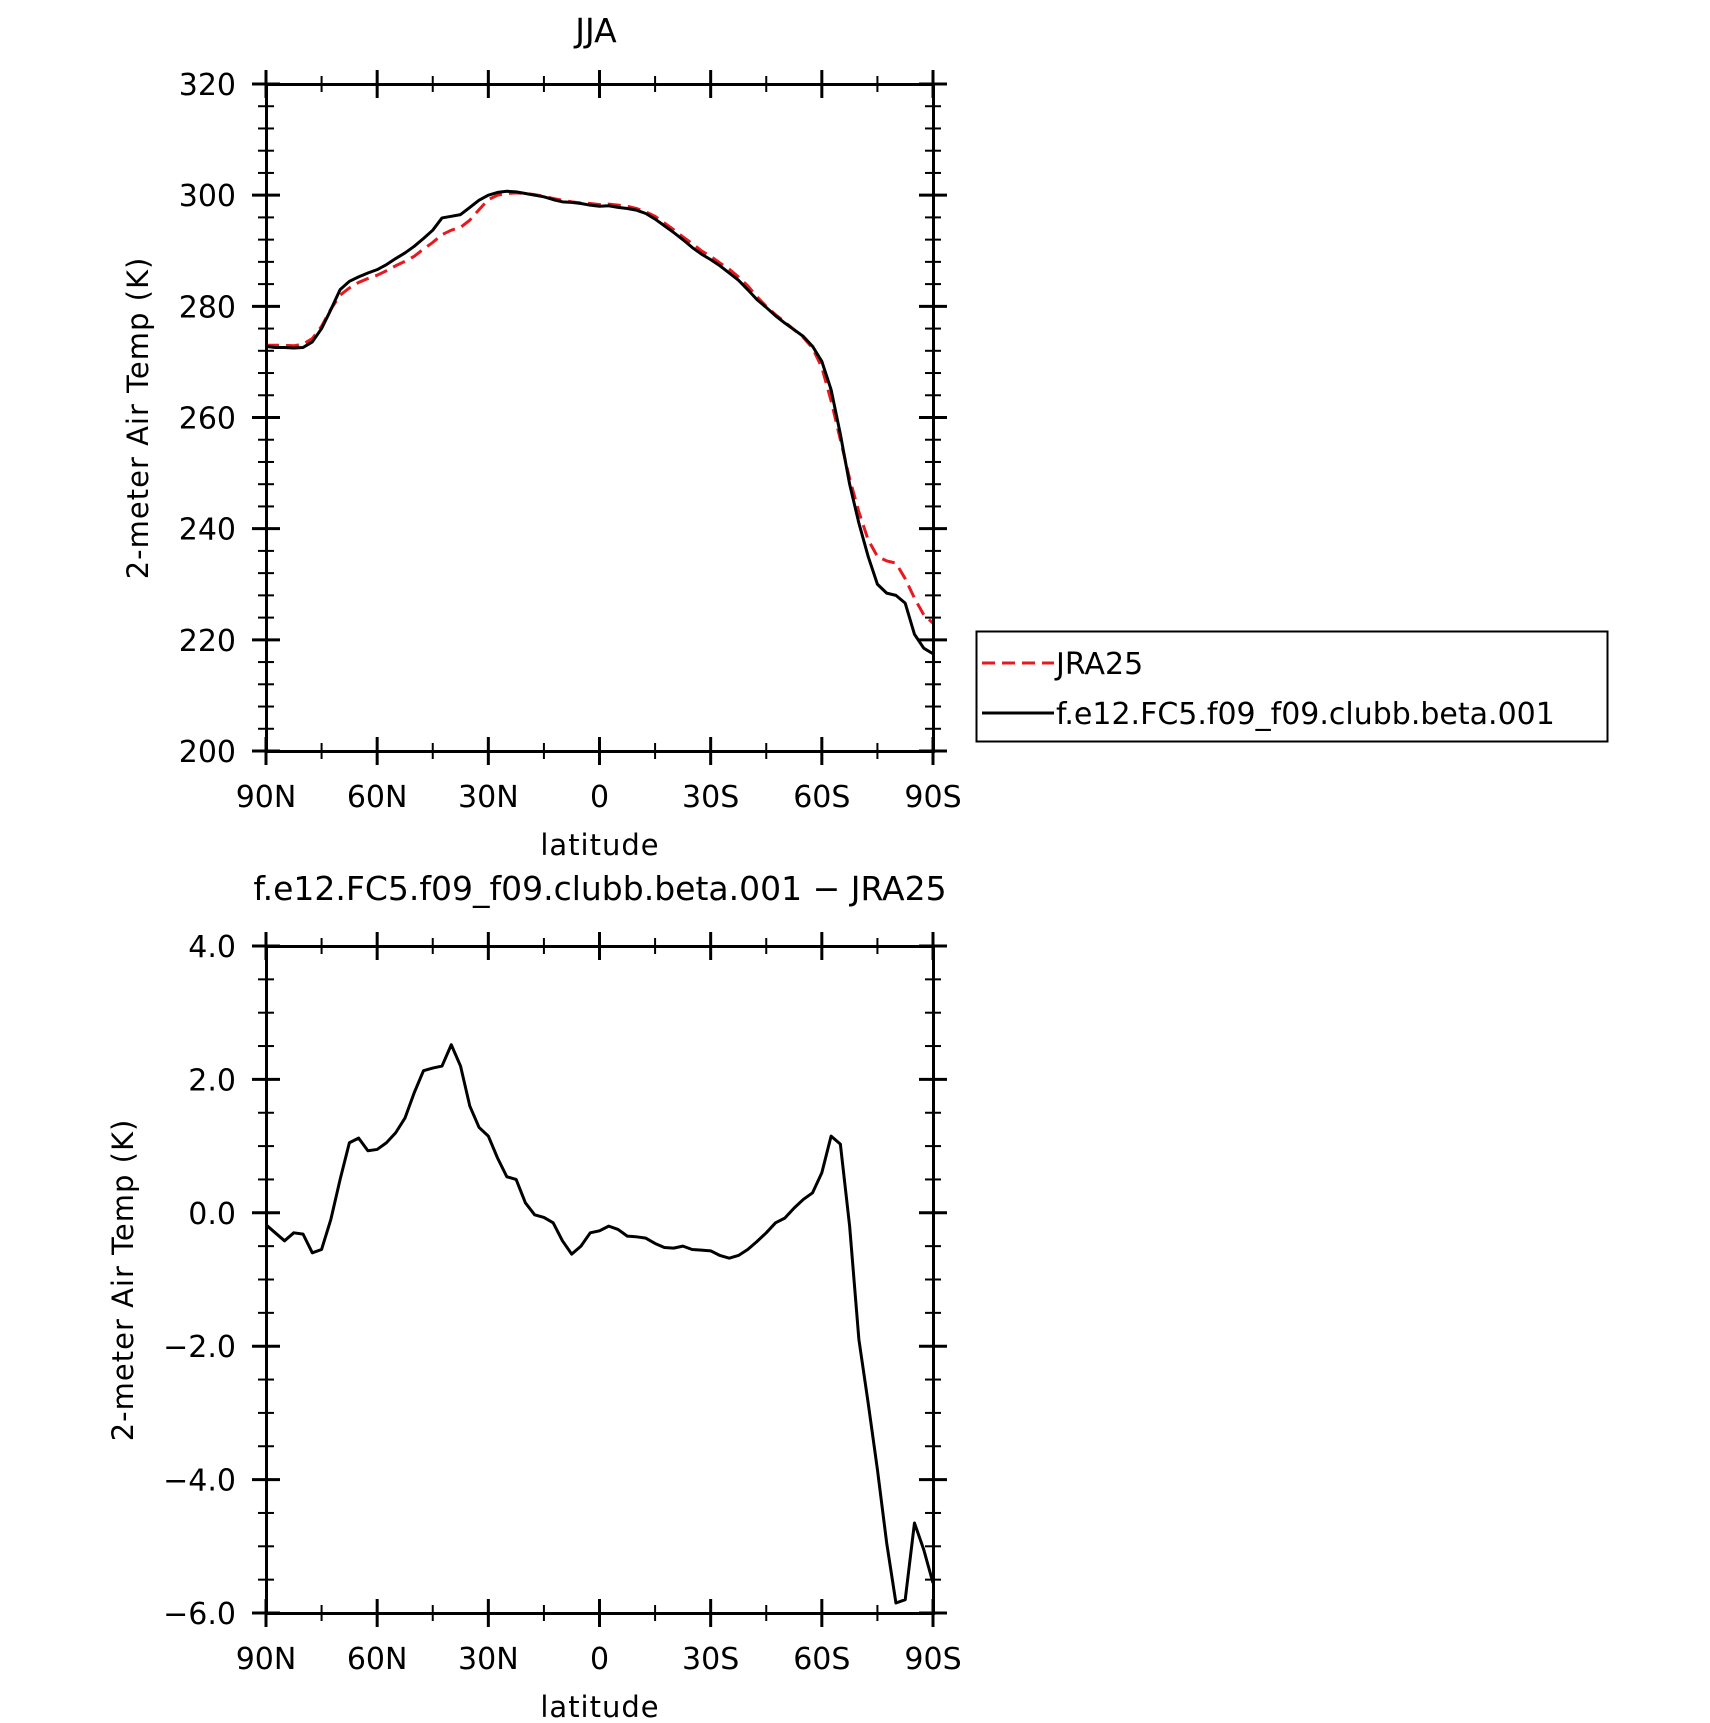 The height and width of the screenshot is (1723, 1710). Describe the element at coordinates (600, 1324) in the screenshot. I see `bot-series-line-difference` at that location.